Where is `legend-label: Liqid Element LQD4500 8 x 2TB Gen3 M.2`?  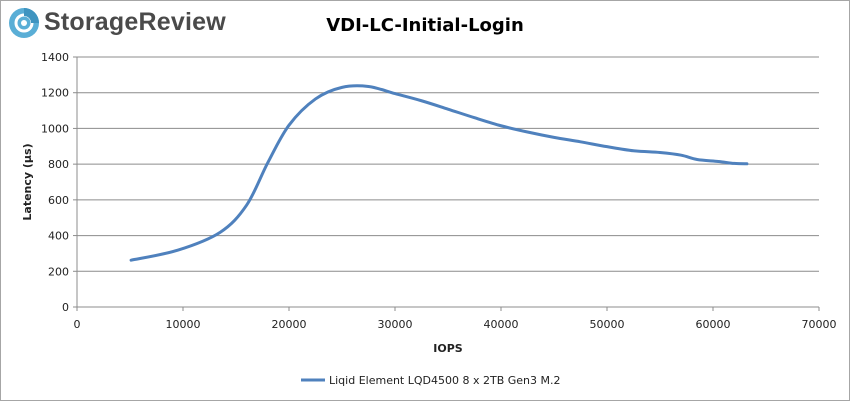 legend-label: Liqid Element LQD4500 8 x 2TB Gen3 M.2 is located at coordinates (445, 380).